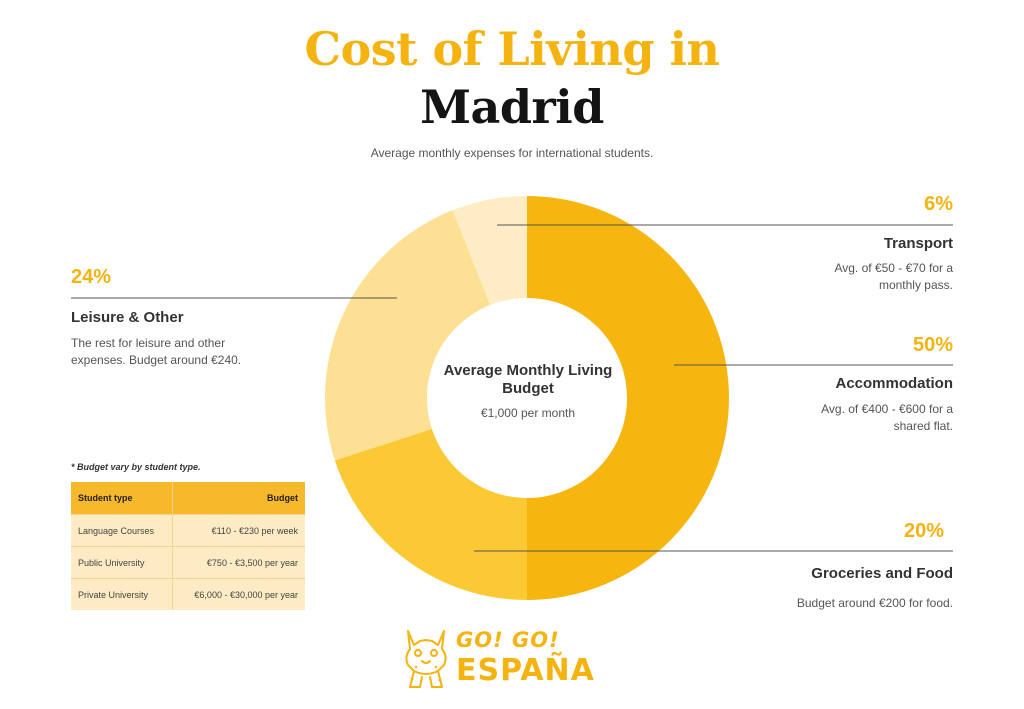 Image resolution: width=1024 pixels, height=709 pixels. I want to click on table-header-row: Student type Budget, so click(188, 498).